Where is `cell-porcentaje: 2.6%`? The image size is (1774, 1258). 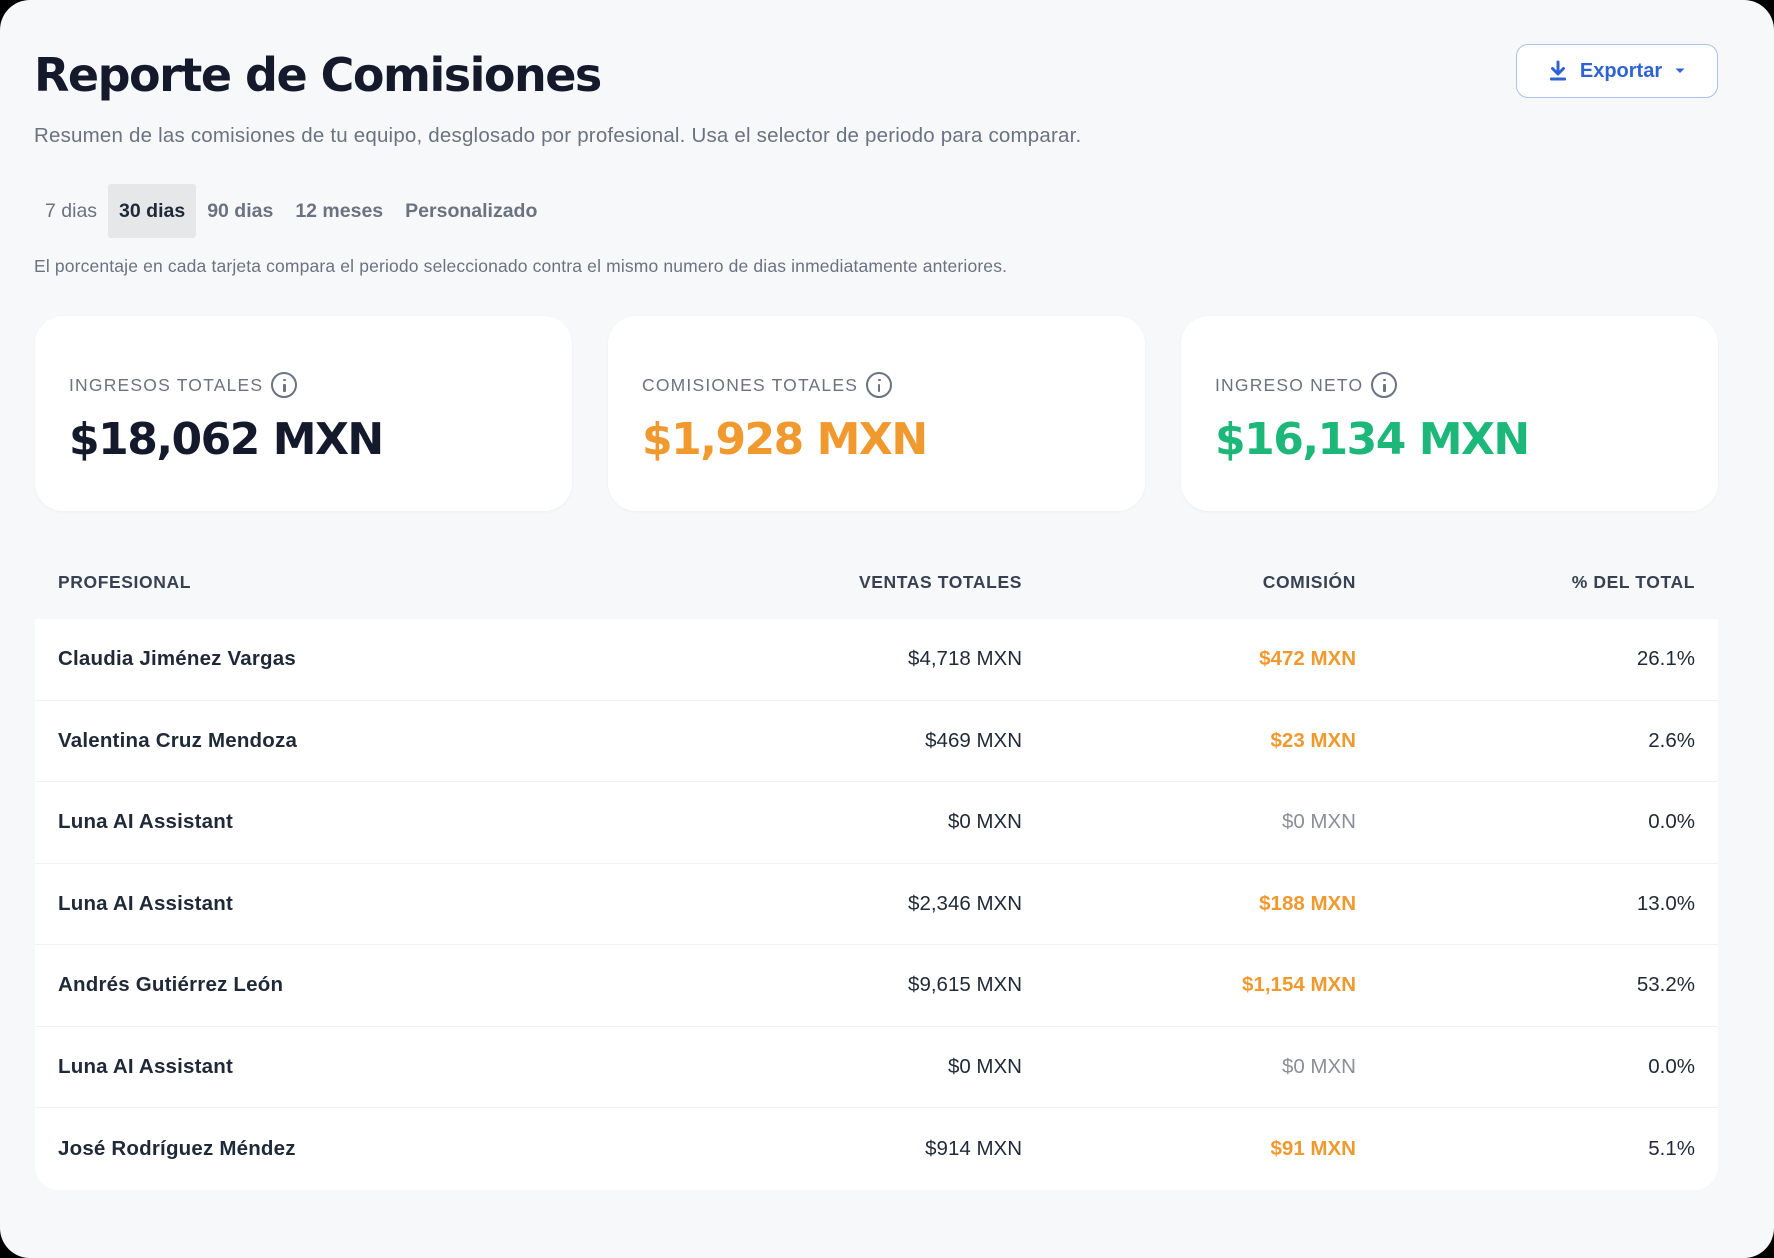
cell-porcentaje: 2.6% is located at coordinates (1671, 740).